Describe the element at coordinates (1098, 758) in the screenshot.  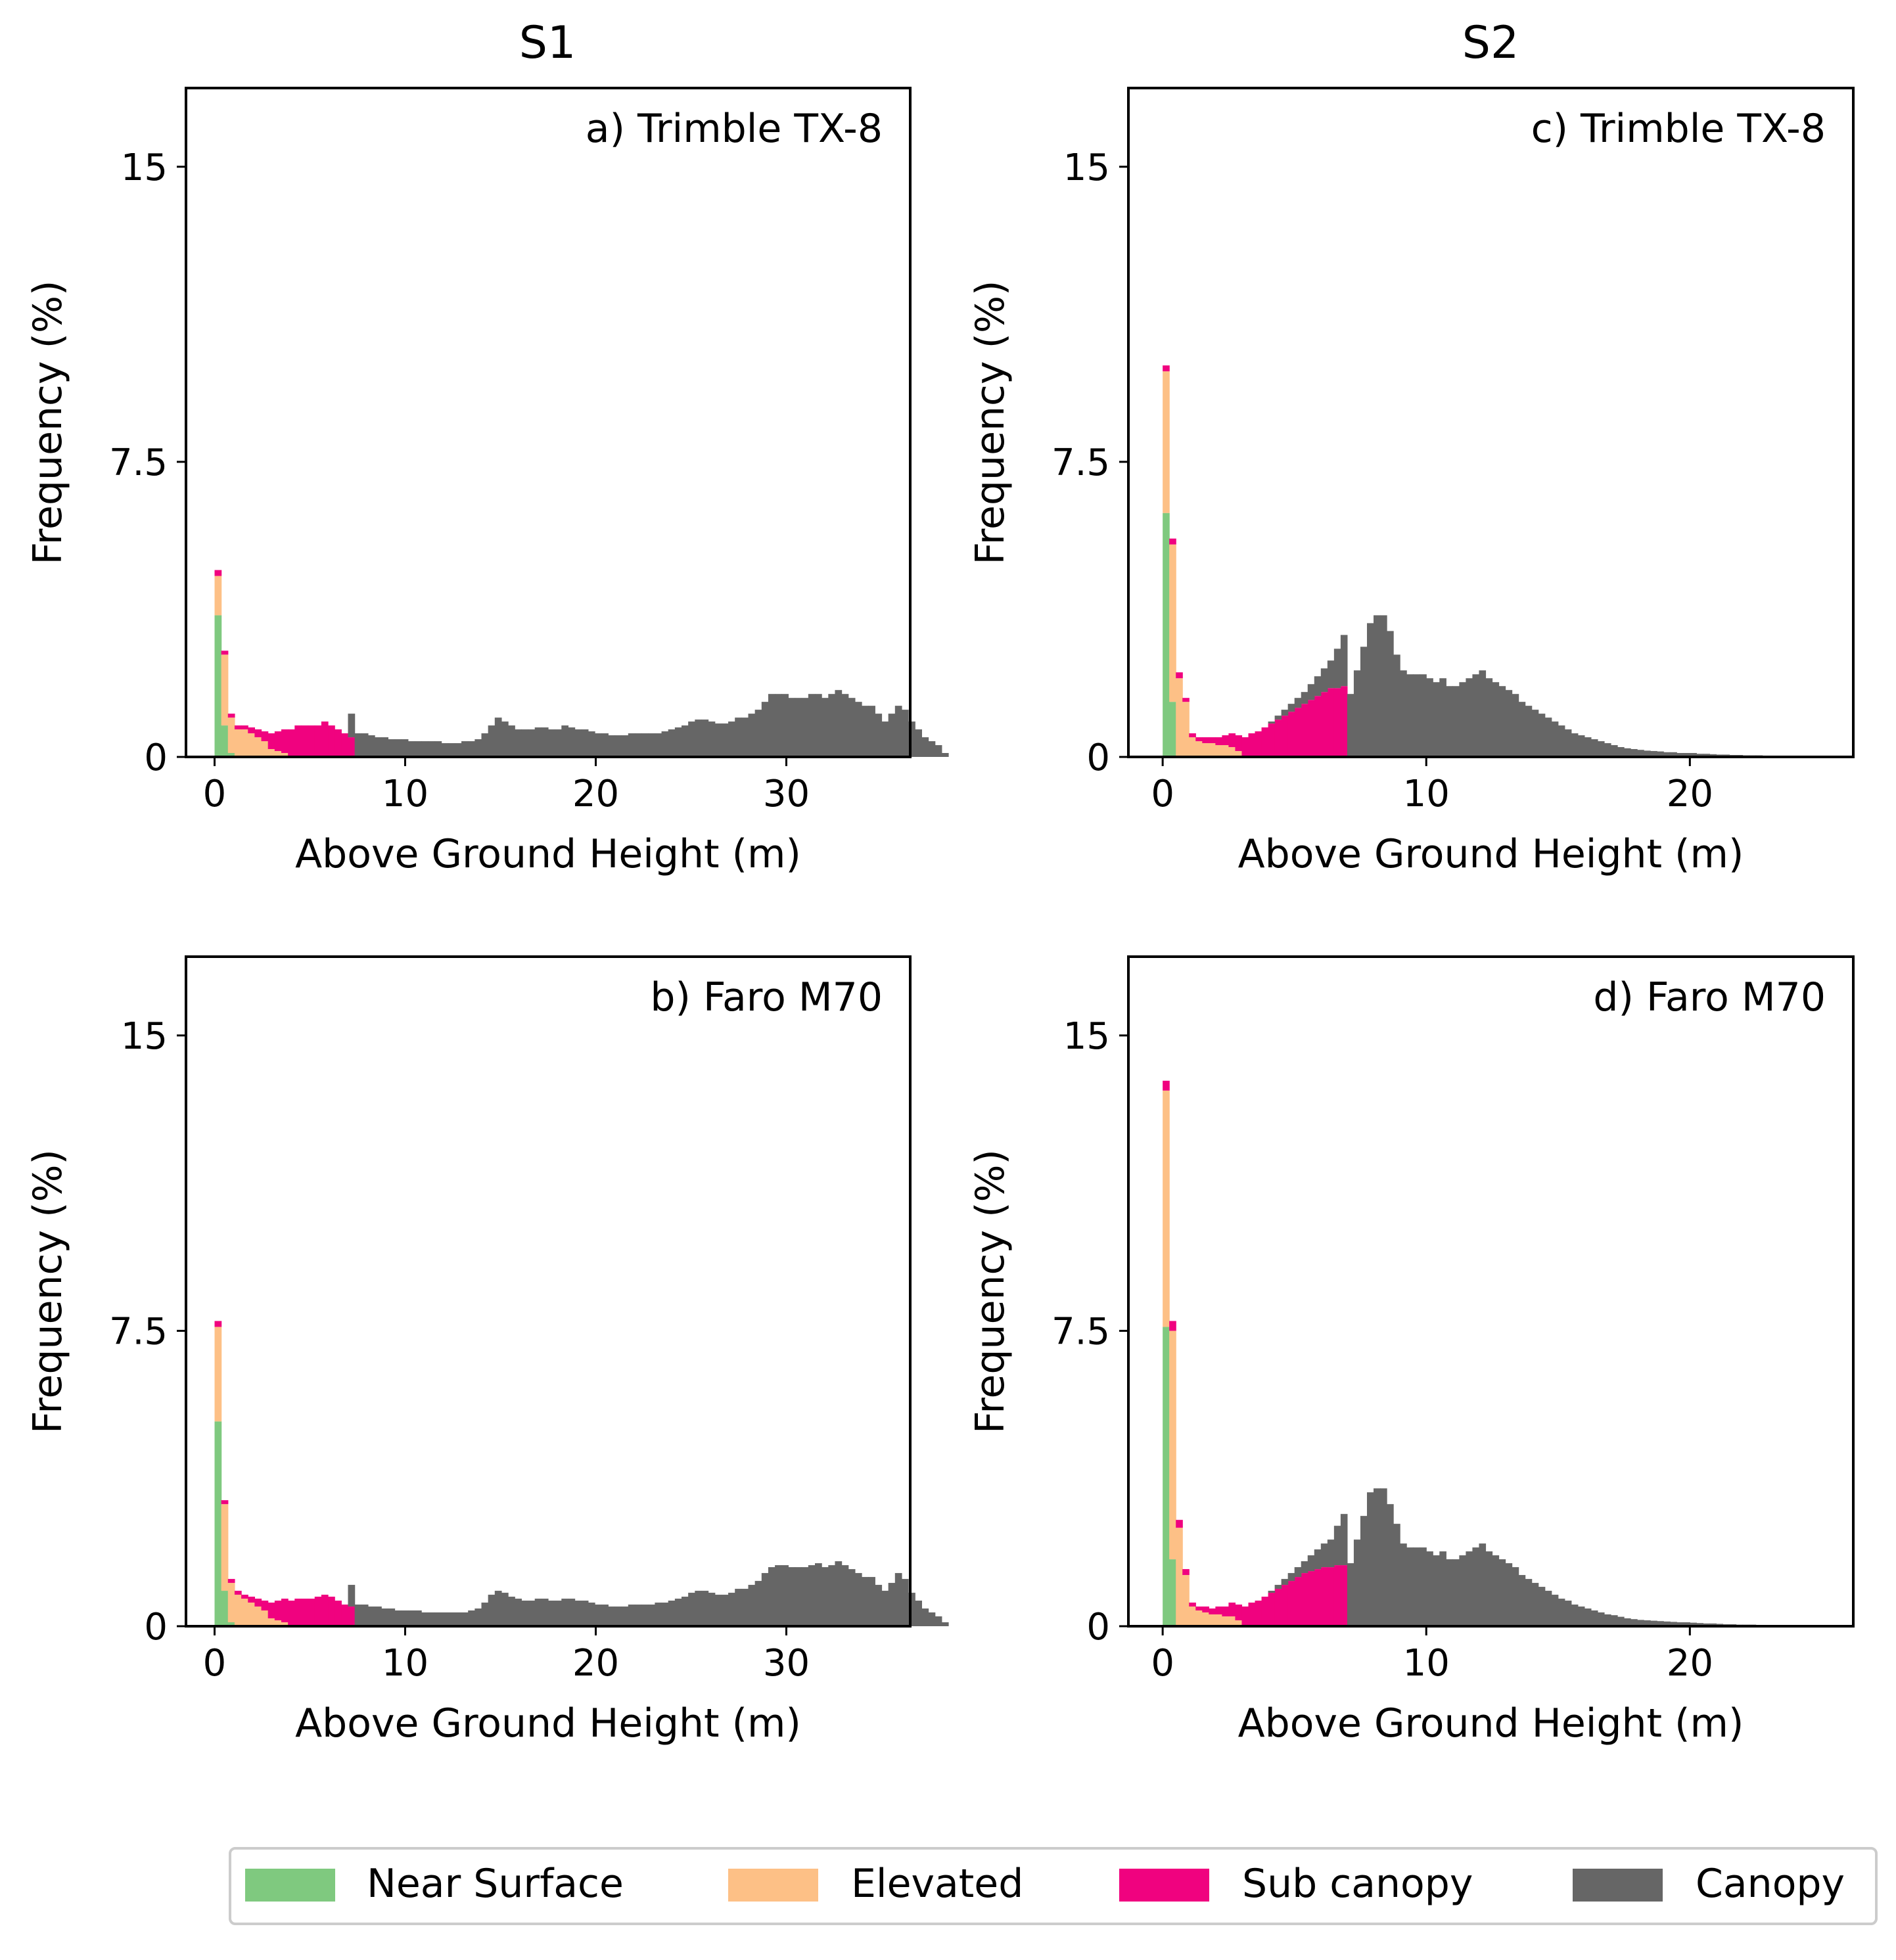
I see `y-tick-label: 0` at that location.